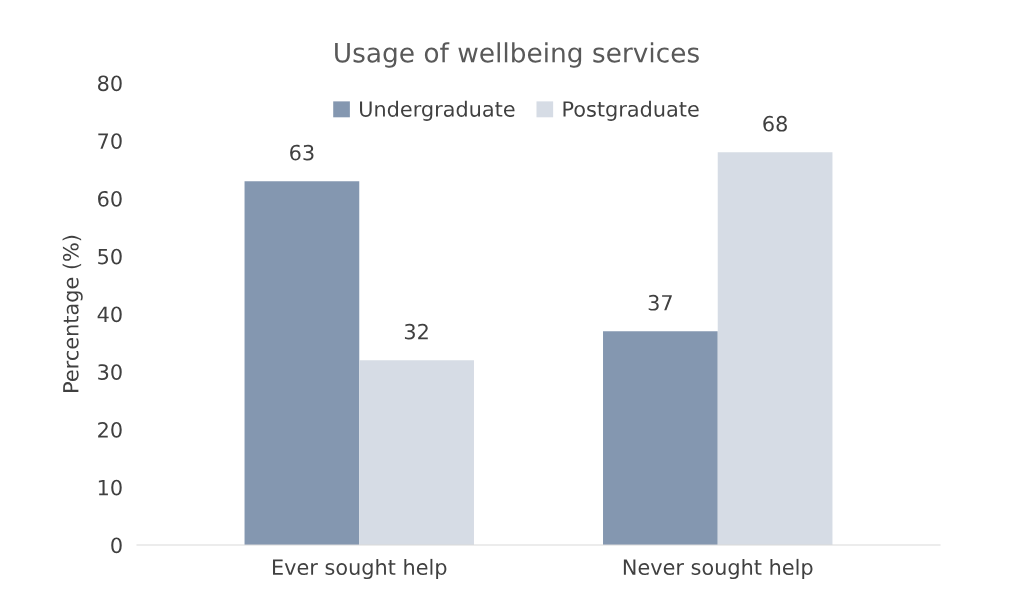  What do you see at coordinates (109, 314) in the screenshot?
I see `y-tick-label: 40` at bounding box center [109, 314].